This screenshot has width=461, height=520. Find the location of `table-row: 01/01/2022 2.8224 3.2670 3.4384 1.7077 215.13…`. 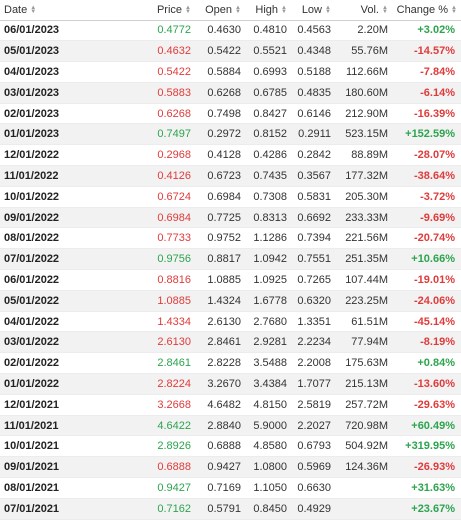

table-row: 01/01/2022 2.8224 3.2670 3.4384 1.7077 215.13… is located at coordinates (230, 384).